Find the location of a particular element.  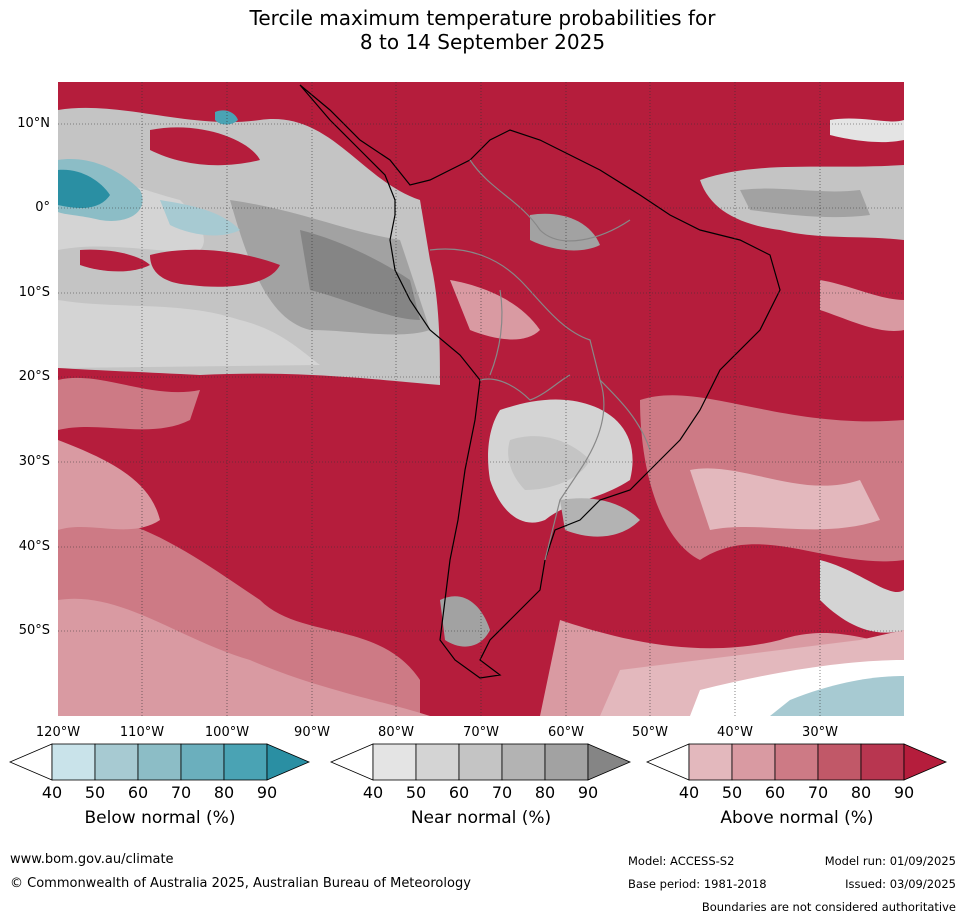

lon-label: 40°W is located at coordinates (735, 732).